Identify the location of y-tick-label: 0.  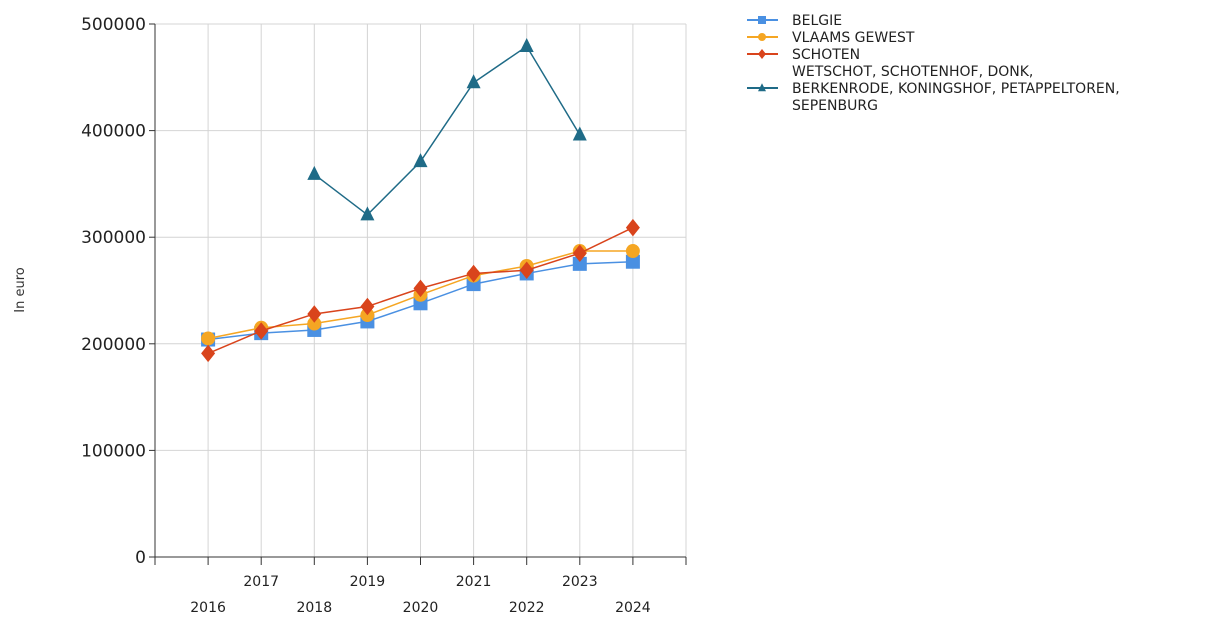
(140, 558).